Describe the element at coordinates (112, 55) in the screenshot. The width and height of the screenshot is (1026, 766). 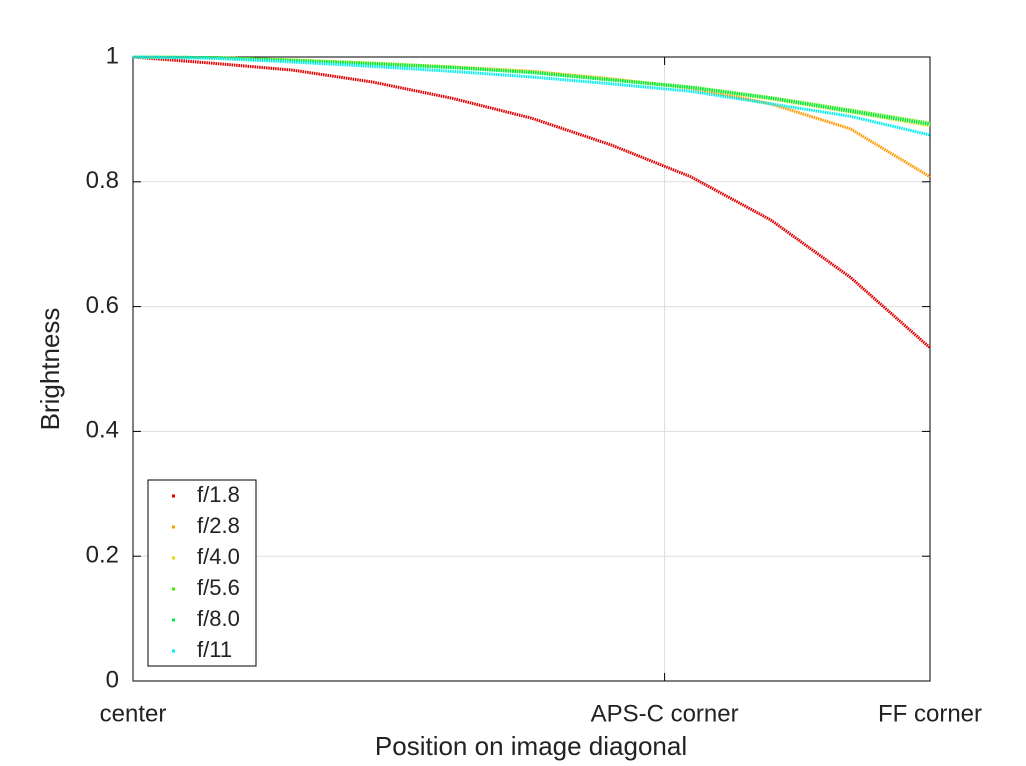
I see `y-tick-label: 1` at that location.